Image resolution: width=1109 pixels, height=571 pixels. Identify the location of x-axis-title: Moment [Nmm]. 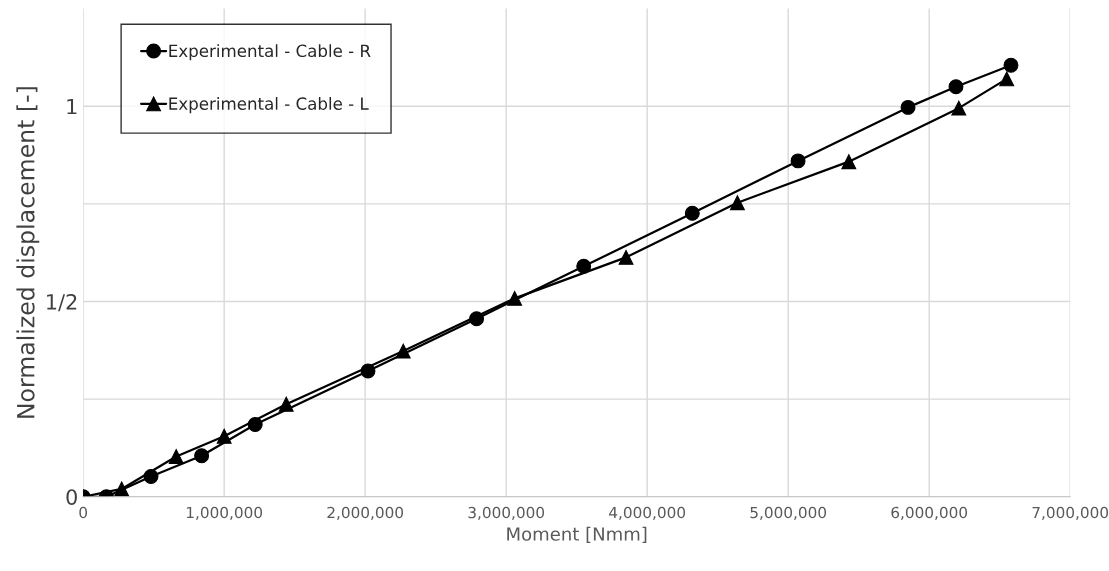
(577, 534).